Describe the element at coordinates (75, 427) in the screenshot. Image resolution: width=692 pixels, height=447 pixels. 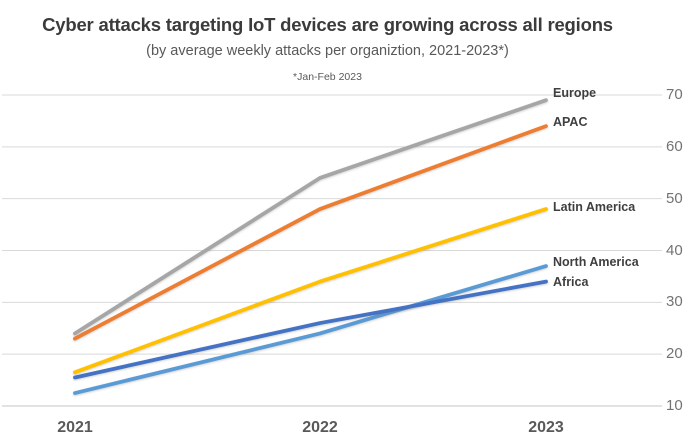
I see `x-tick-label-2021: 2021` at that location.